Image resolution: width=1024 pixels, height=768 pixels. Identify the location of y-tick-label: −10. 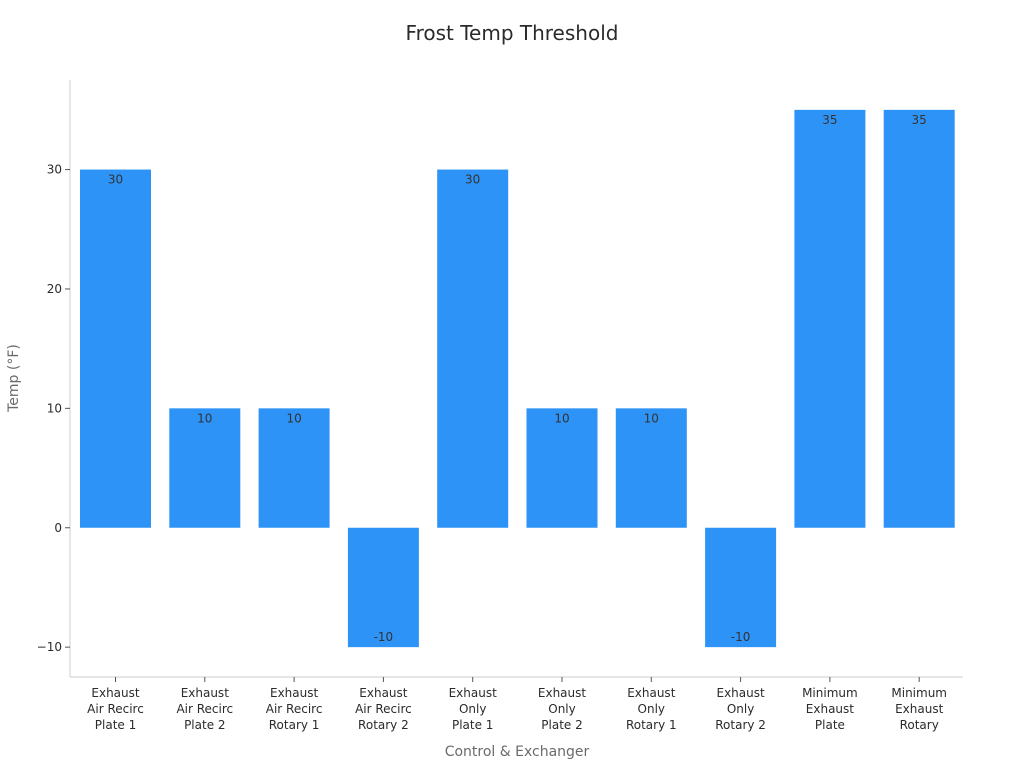
(49, 647).